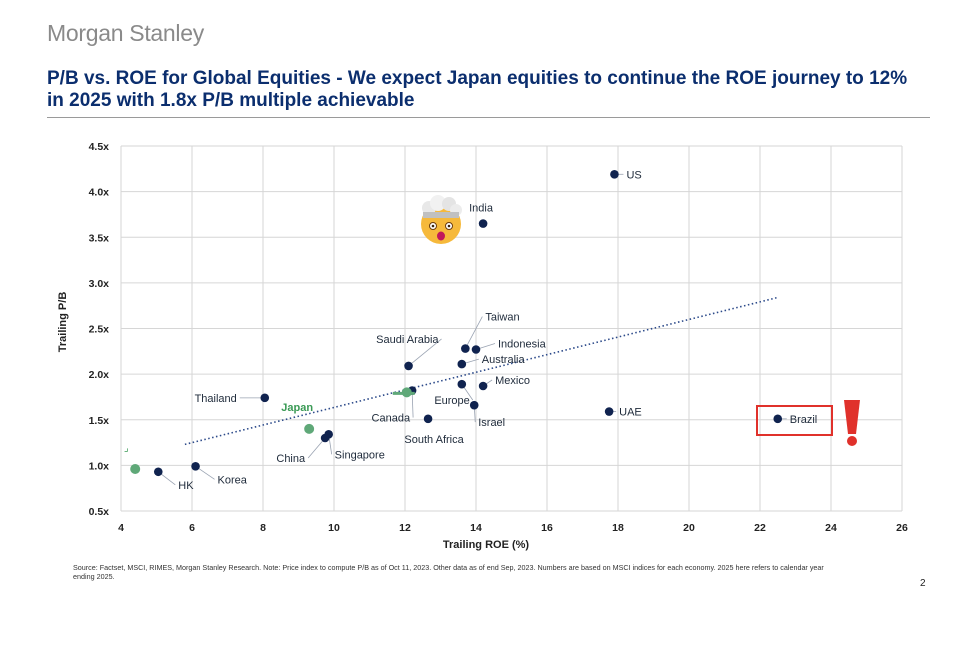 The width and height of the screenshot is (966, 660). I want to click on point-india, so click(483, 223).